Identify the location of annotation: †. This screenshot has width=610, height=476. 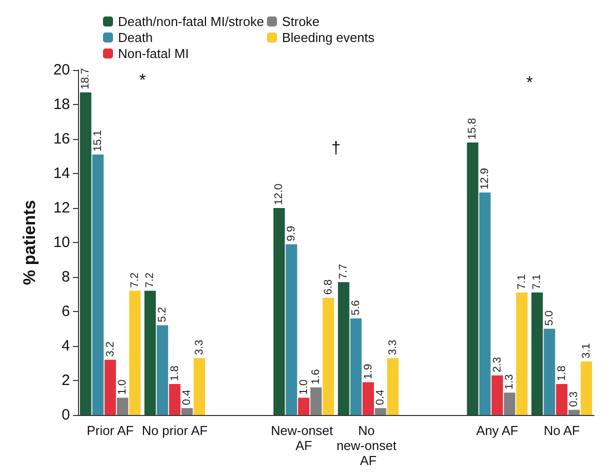
(336, 148).